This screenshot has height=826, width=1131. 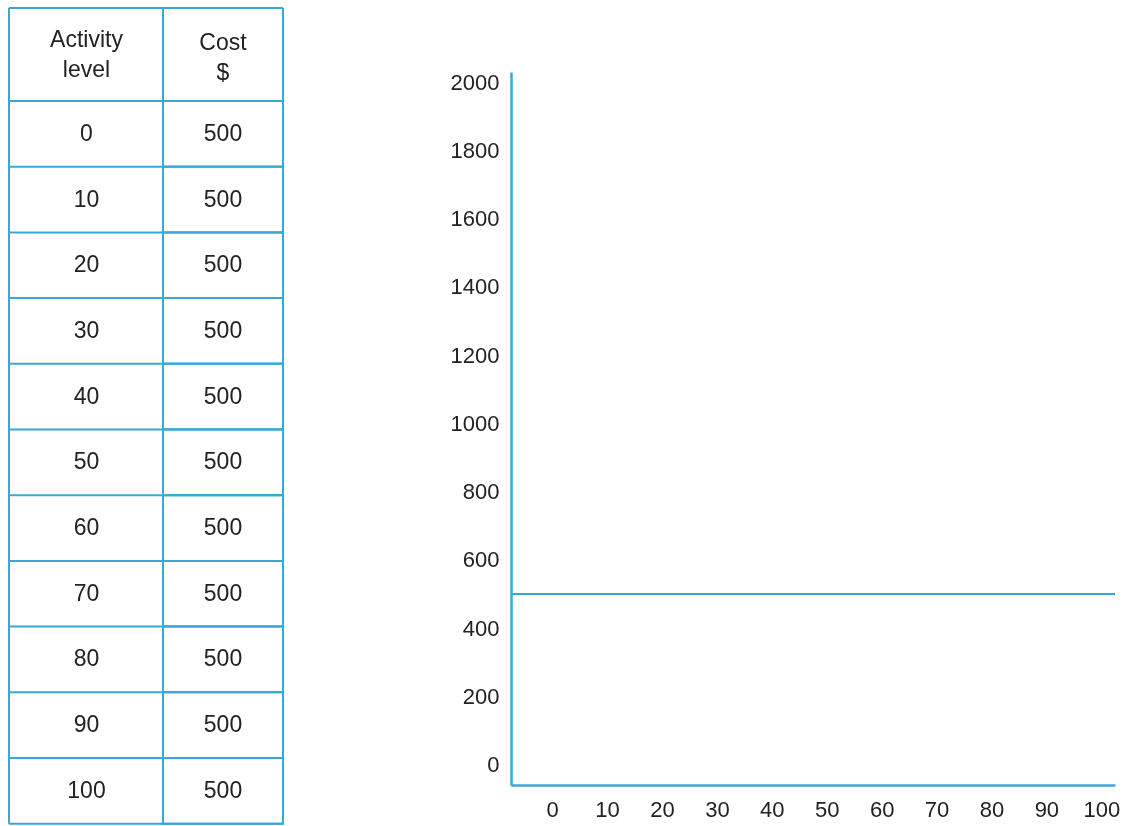 What do you see at coordinates (86, 789) in the screenshot?
I see `y-tick-label: 100` at bounding box center [86, 789].